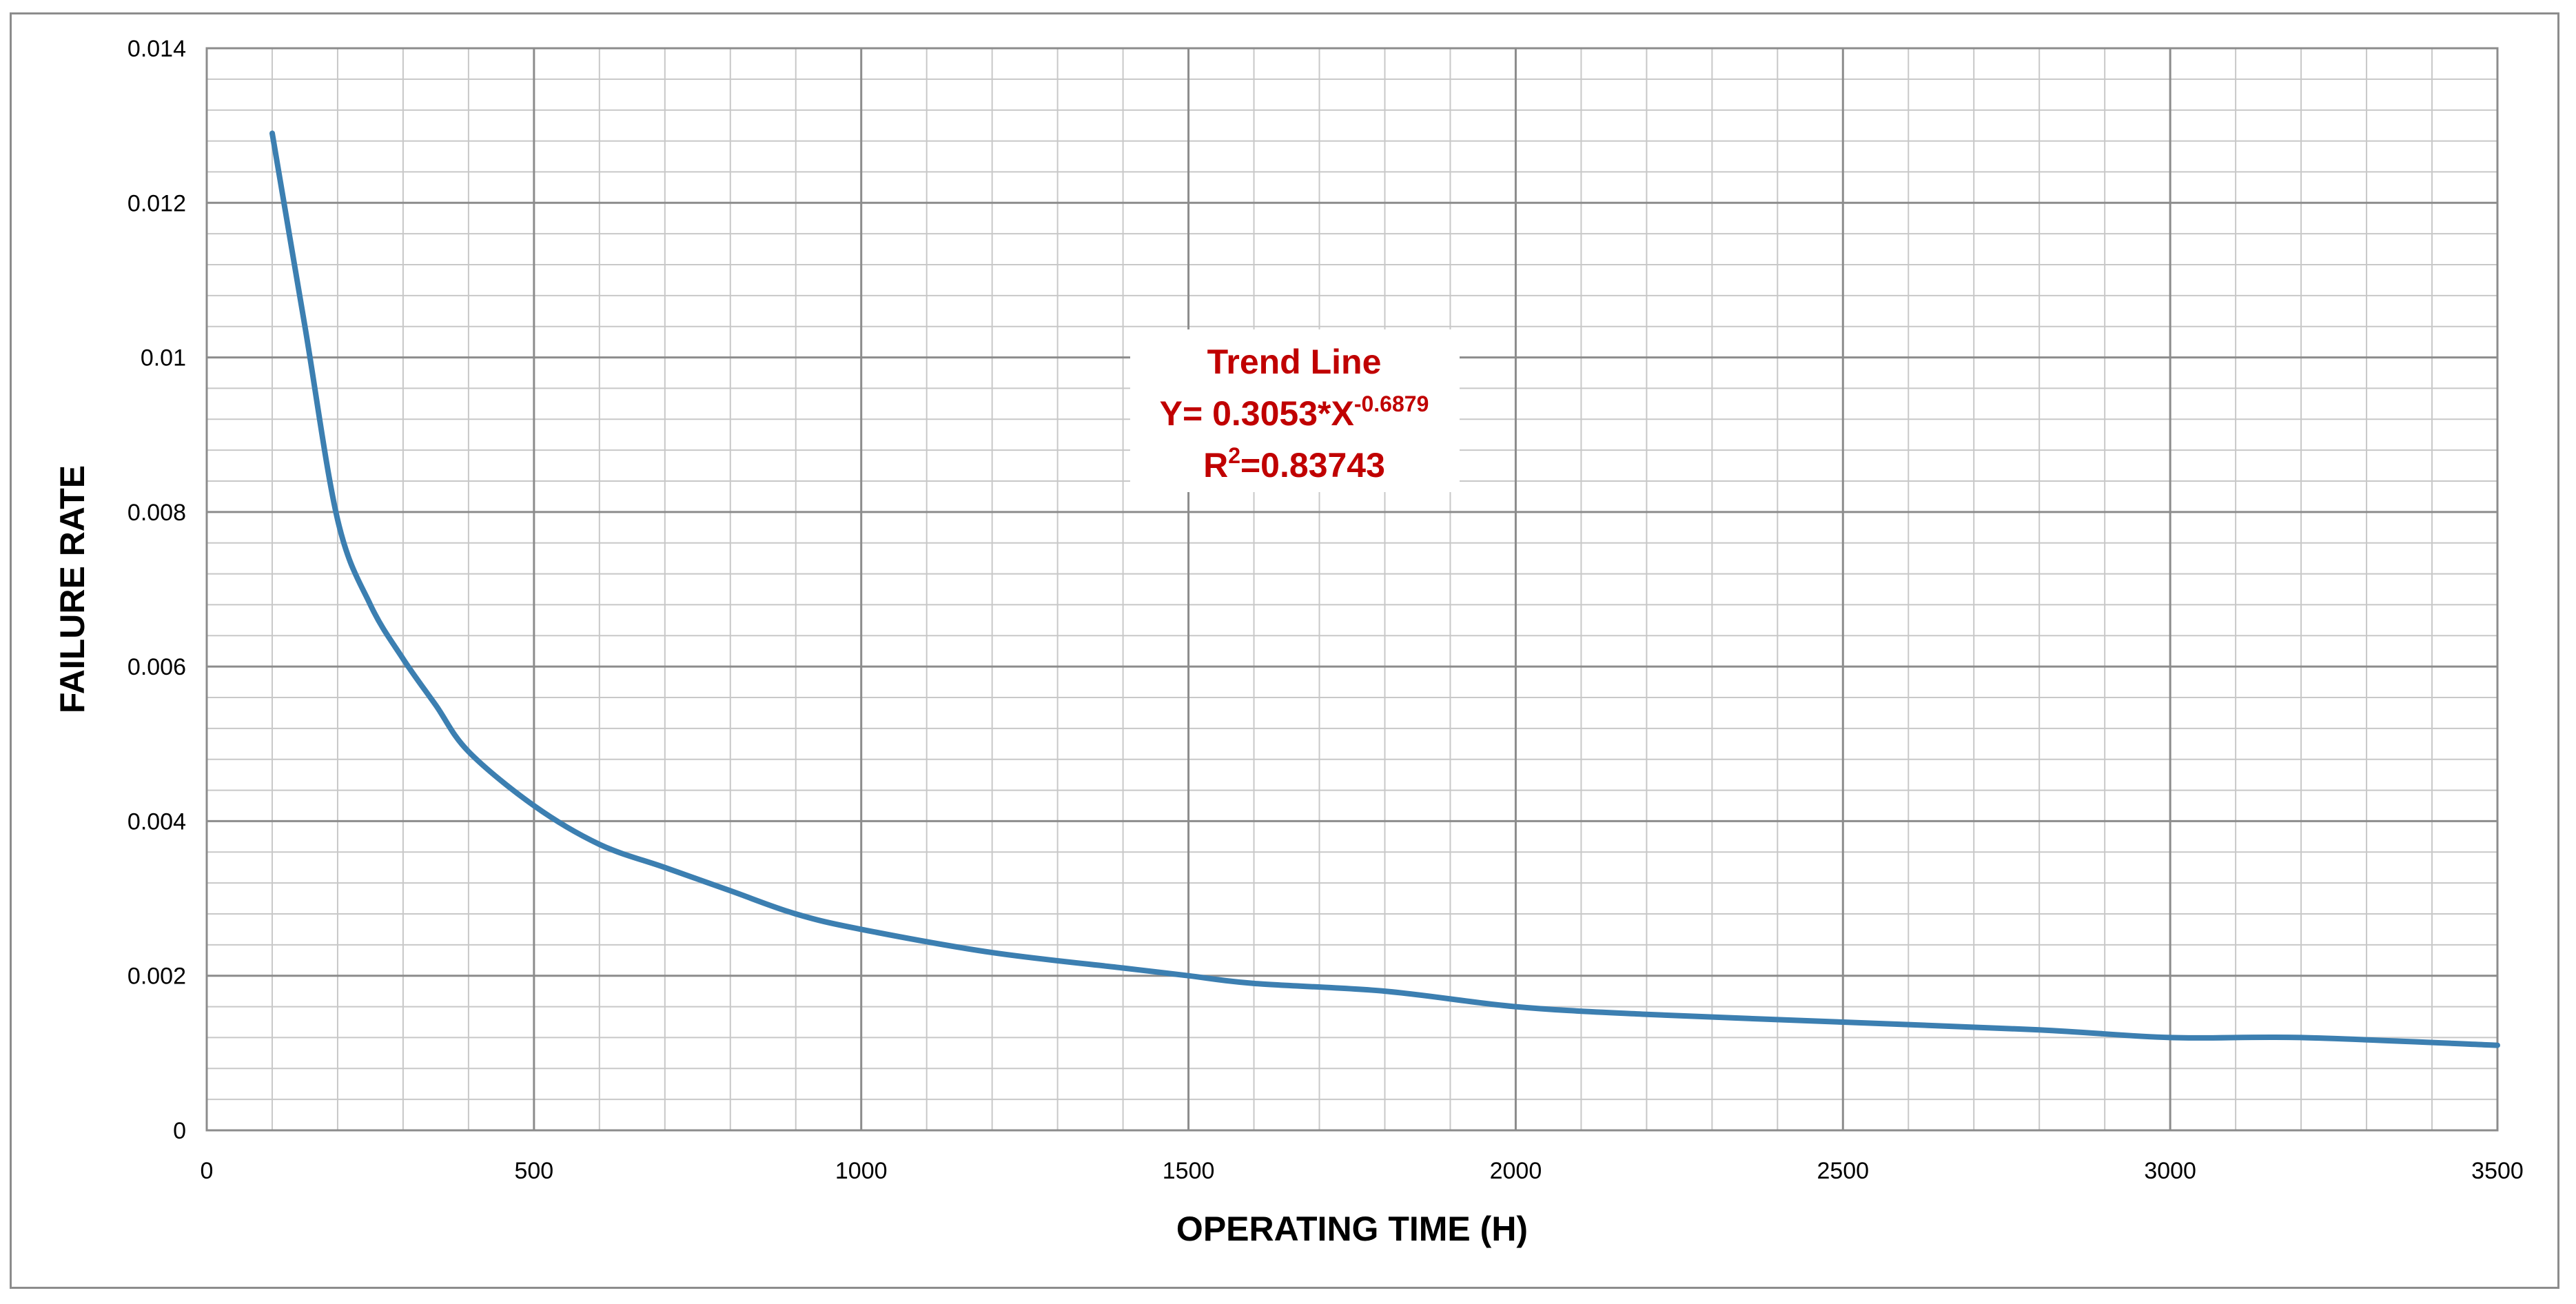 The width and height of the screenshot is (2576, 1304). What do you see at coordinates (1215, 465) in the screenshot?
I see `r-squared-base: R` at bounding box center [1215, 465].